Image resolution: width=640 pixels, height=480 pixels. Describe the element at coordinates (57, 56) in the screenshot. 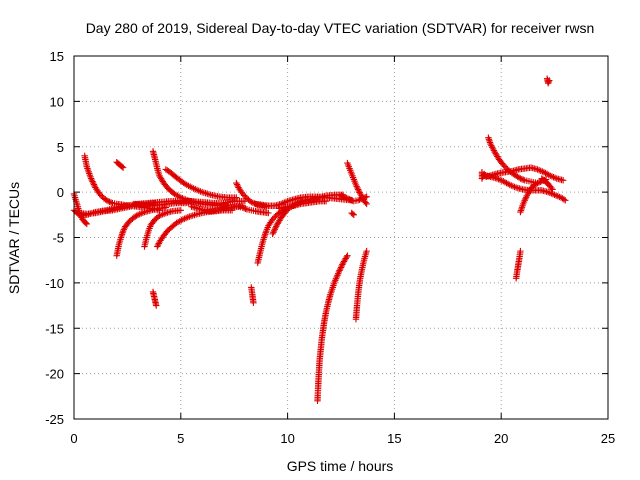

I see `y-tick-label: 15` at that location.